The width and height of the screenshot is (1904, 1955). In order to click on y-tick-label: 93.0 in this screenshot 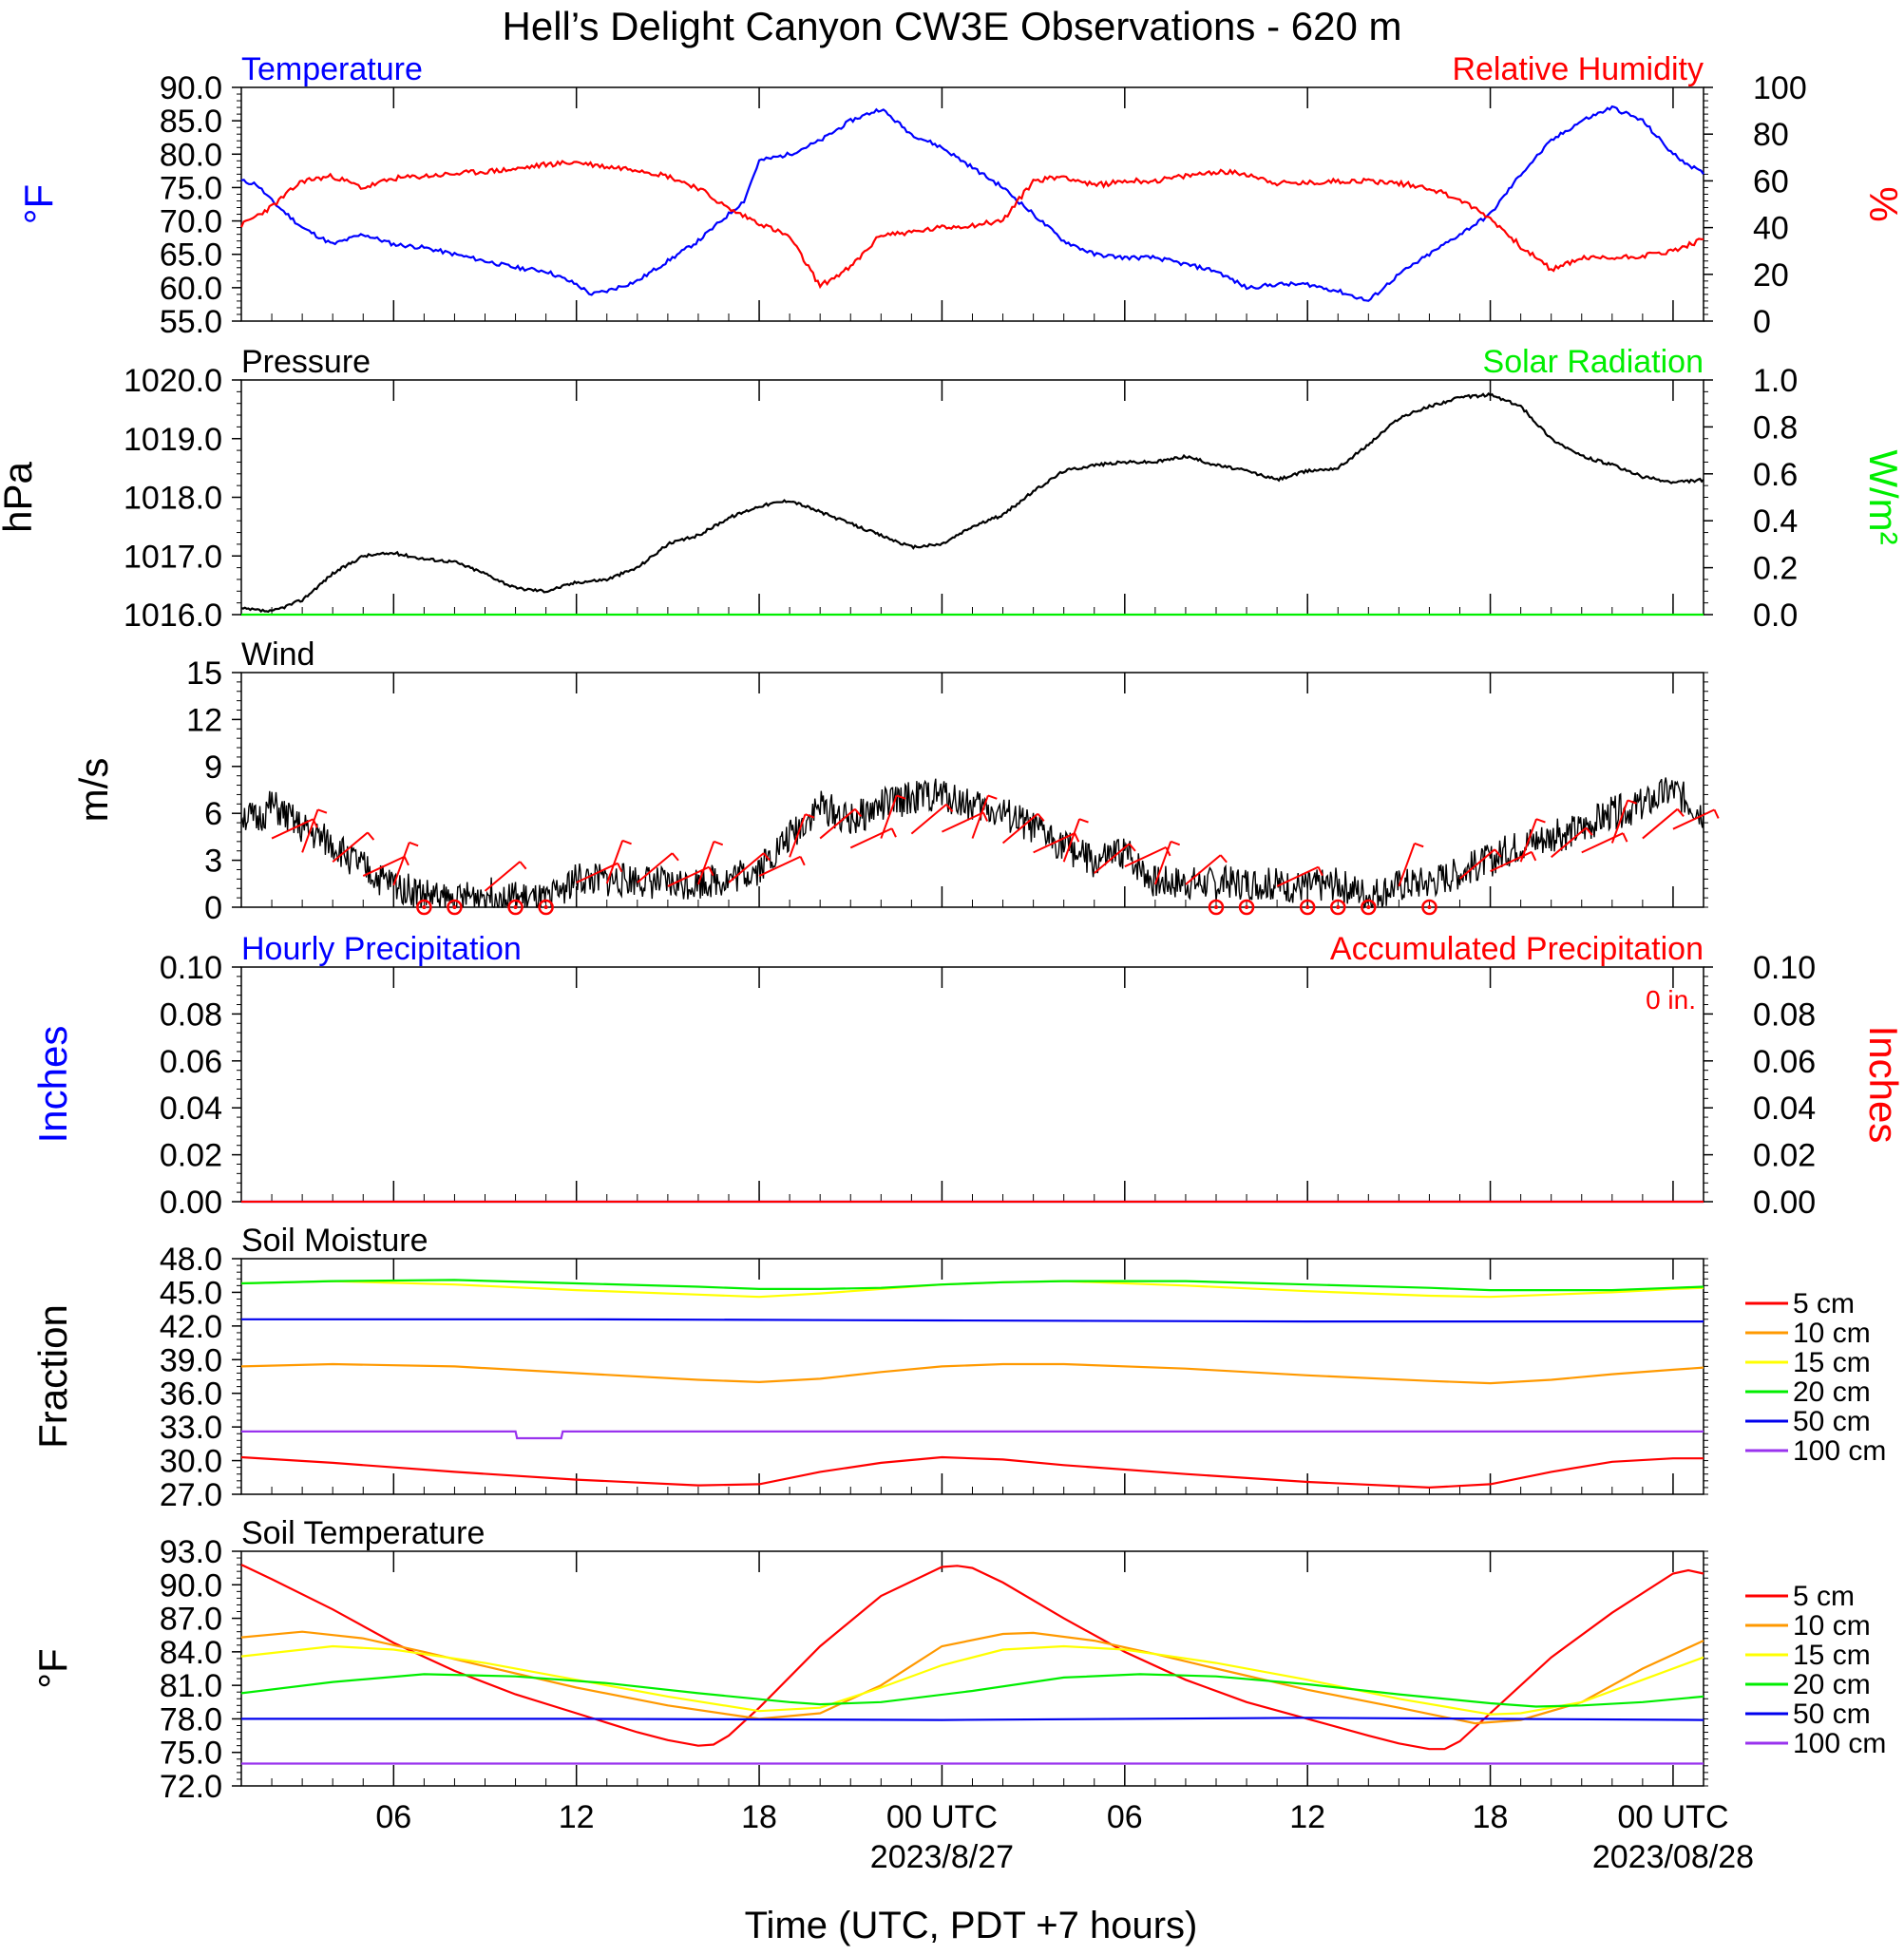, I will do `click(191, 1552)`.